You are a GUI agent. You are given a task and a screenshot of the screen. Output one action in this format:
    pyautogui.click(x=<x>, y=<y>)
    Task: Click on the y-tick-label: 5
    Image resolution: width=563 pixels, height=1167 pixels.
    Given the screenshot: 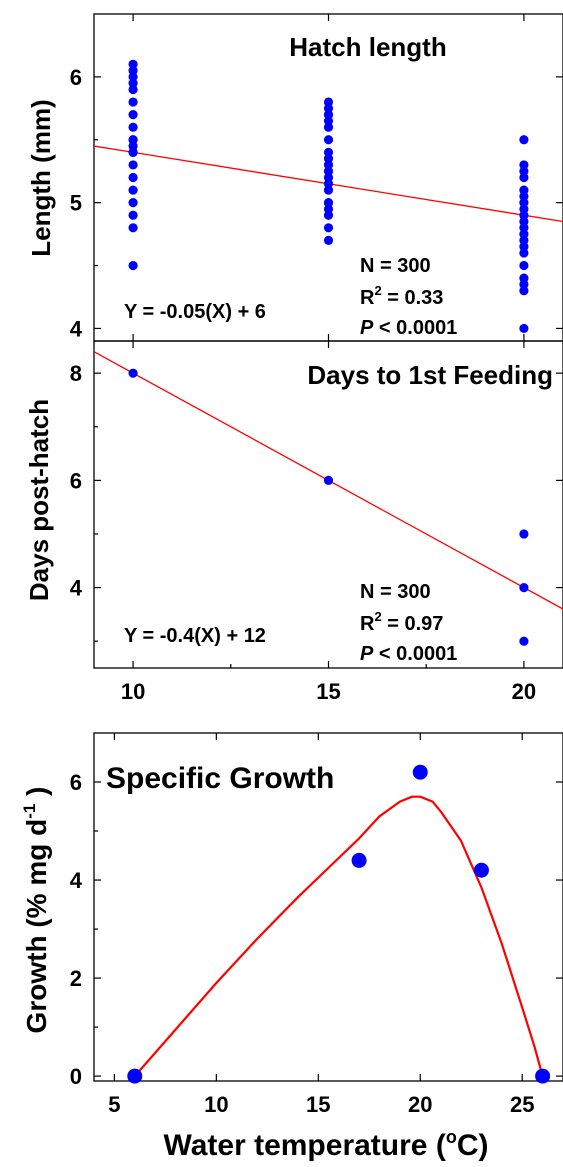 What is the action you would take?
    pyautogui.click(x=76, y=203)
    